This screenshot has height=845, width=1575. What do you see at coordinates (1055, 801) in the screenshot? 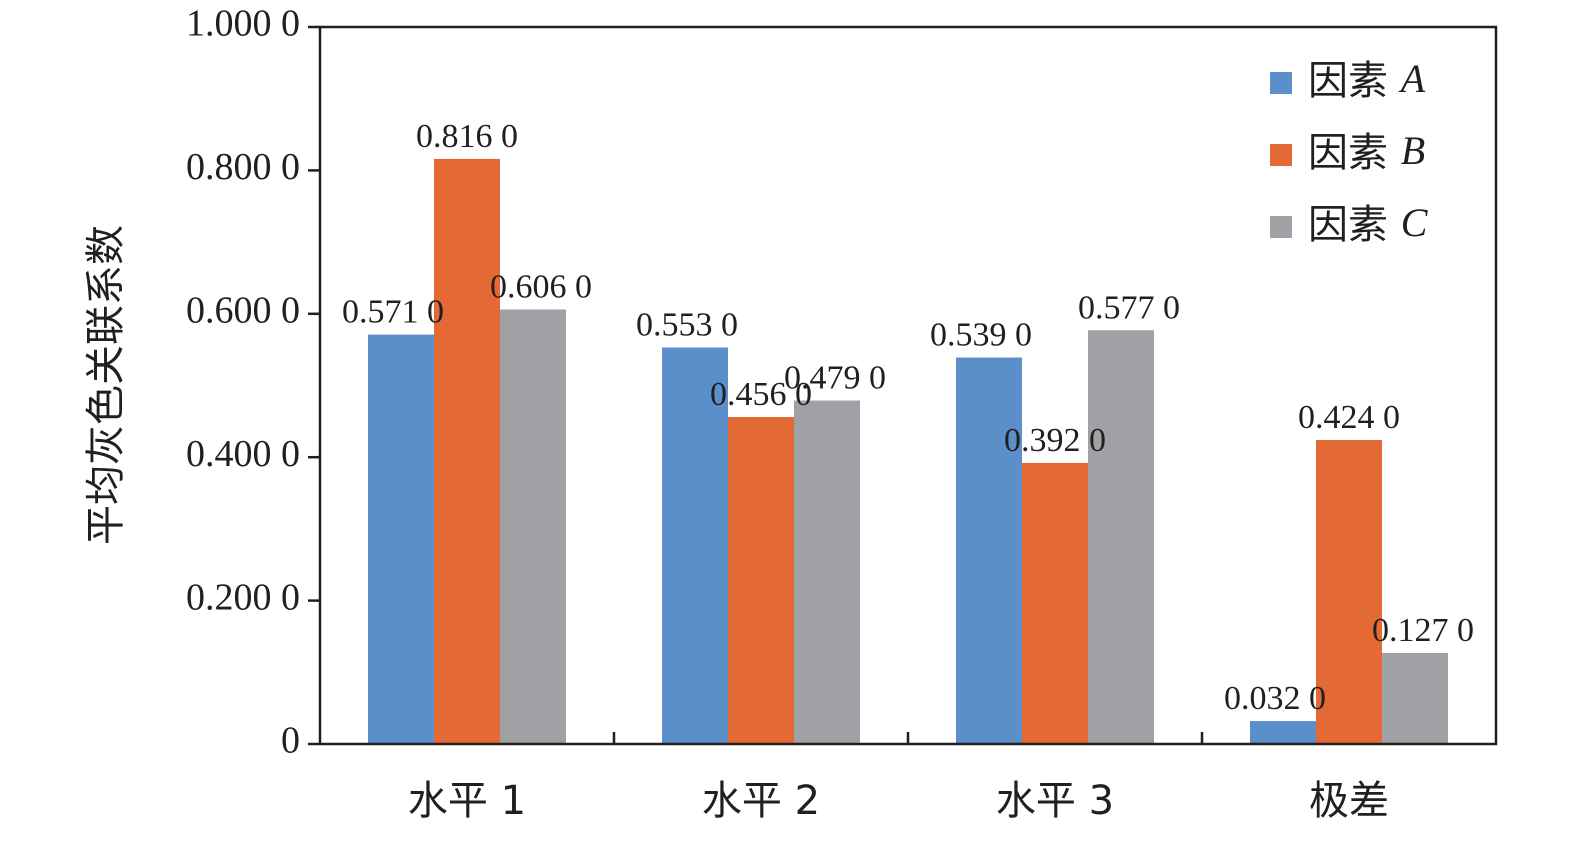
I see `x-category-label: 水平 3` at bounding box center [1055, 801].